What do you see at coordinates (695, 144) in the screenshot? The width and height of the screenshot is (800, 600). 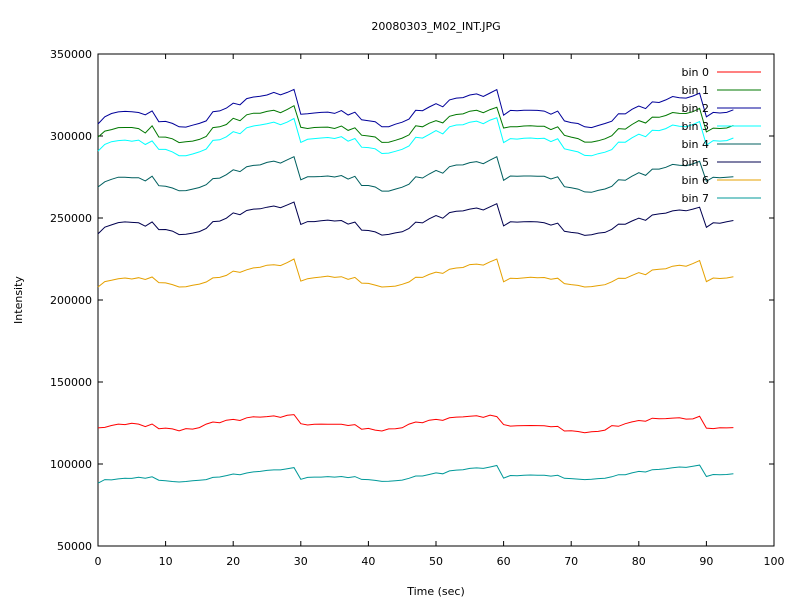 I see `legend-label-bin-4: bin 4` at bounding box center [695, 144].